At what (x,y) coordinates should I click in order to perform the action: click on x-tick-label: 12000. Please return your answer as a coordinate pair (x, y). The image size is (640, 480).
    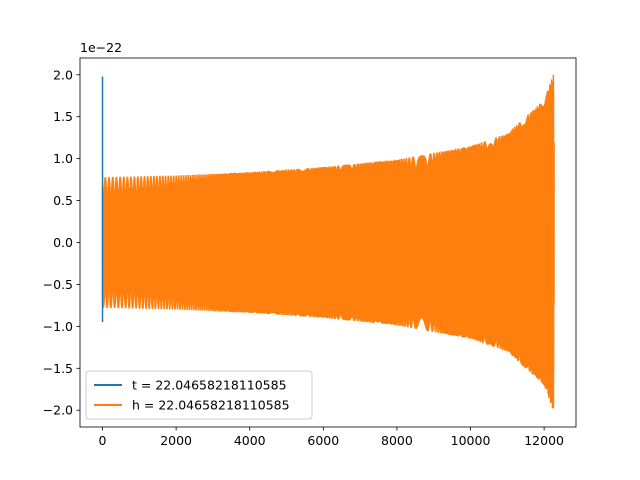
    Looking at the image, I should click on (544, 440).